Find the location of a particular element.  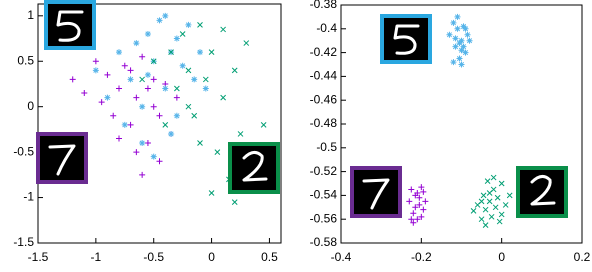

x-tick-label: -1 is located at coordinates (96, 257).